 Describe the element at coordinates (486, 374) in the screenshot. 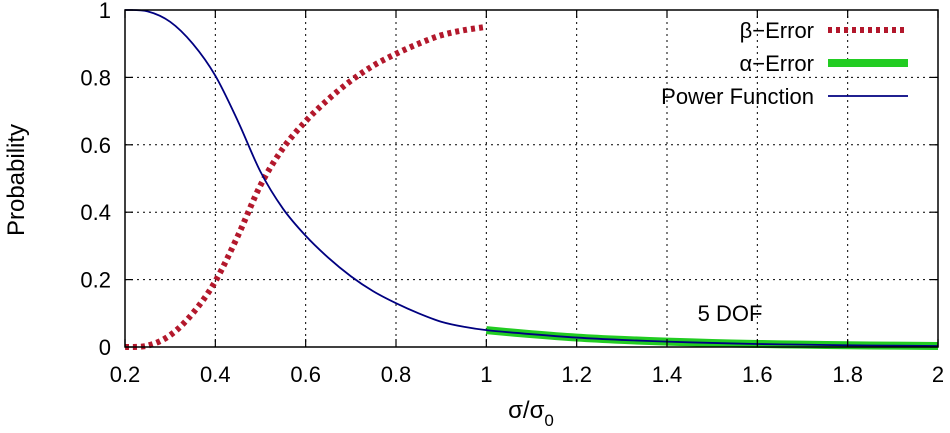

I see `x-tick-label: 1` at that location.